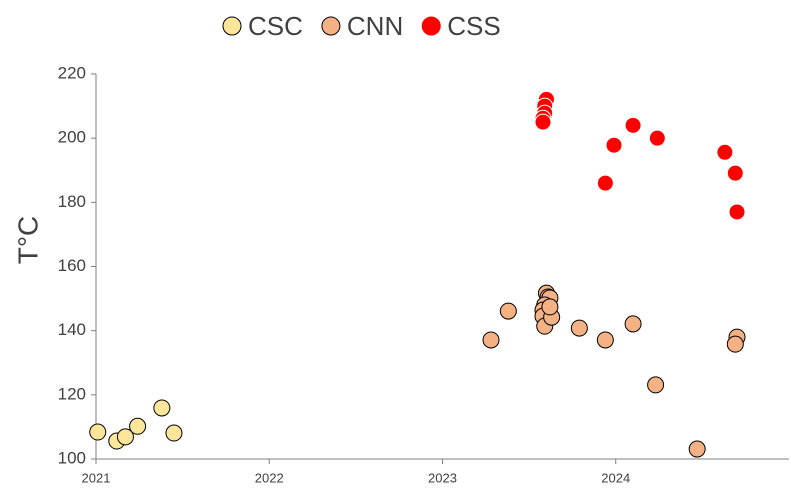 Image resolution: width=791 pixels, height=489 pixels. What do you see at coordinates (72, 457) in the screenshot?
I see `y-tick-label: 100` at bounding box center [72, 457].